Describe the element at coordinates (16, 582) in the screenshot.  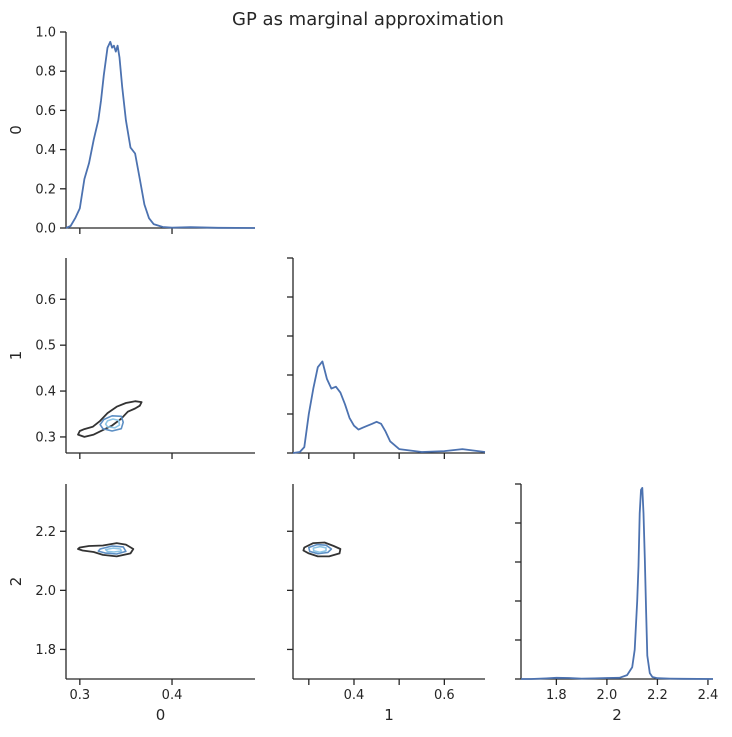
I see `y-axis-label: 2` at that location.